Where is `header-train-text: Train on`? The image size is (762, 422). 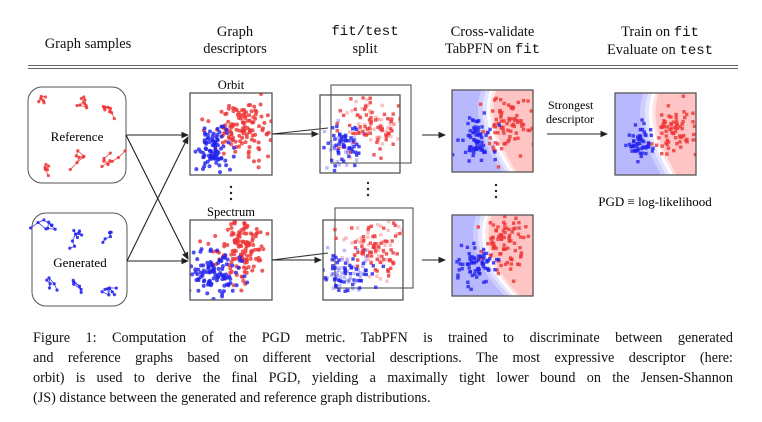
header-train-text: Train on is located at coordinates (647, 32).